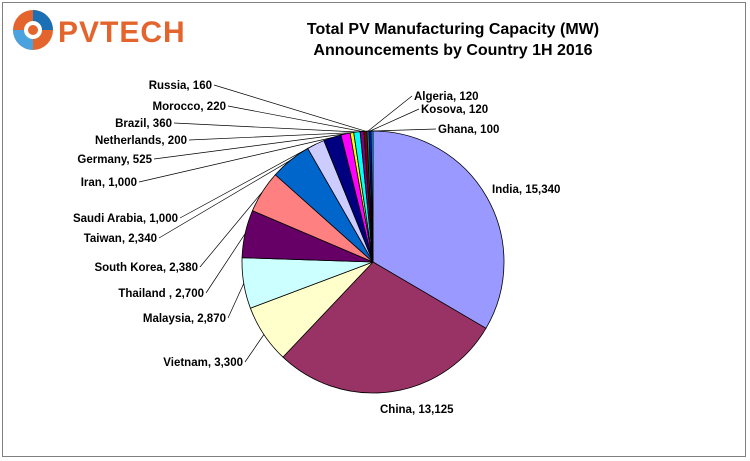  What do you see at coordinates (270, 136) in the screenshot?
I see `leader-line-netherlands` at bounding box center [270, 136].